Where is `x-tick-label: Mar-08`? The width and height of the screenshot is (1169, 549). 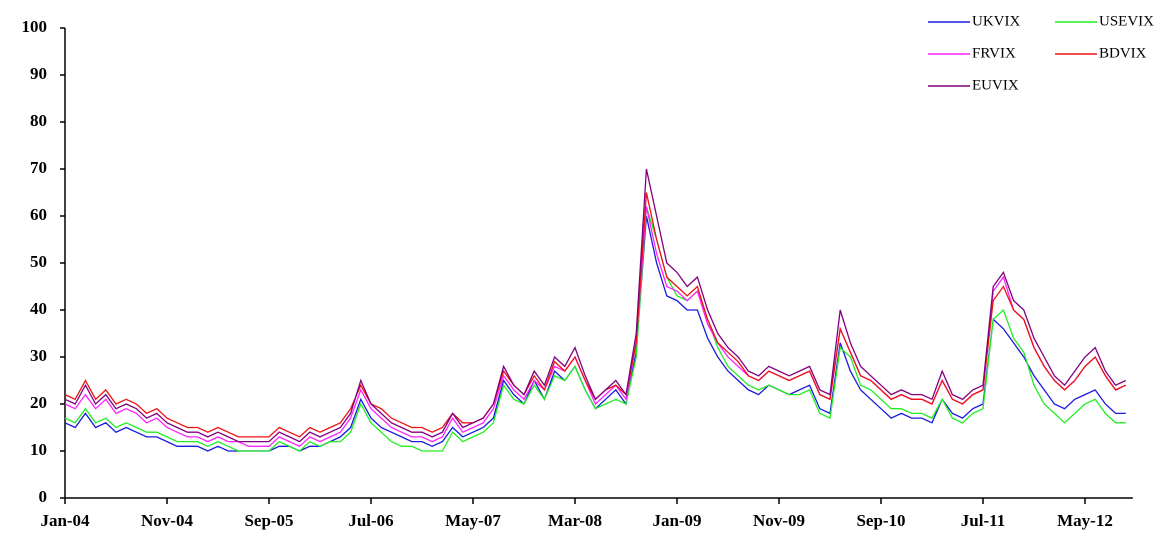
x-tick-label: Mar-08 is located at coordinates (575, 520).